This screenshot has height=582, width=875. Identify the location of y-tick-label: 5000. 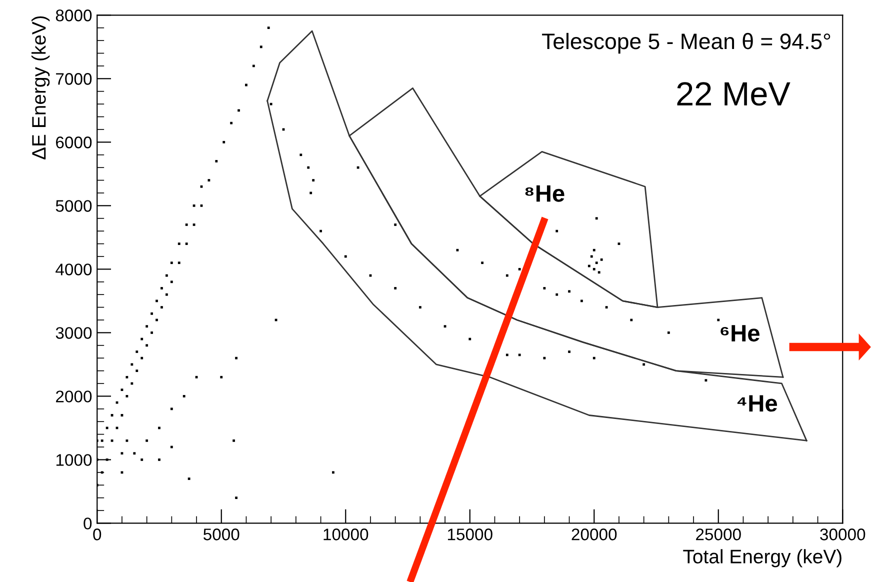
(74, 206).